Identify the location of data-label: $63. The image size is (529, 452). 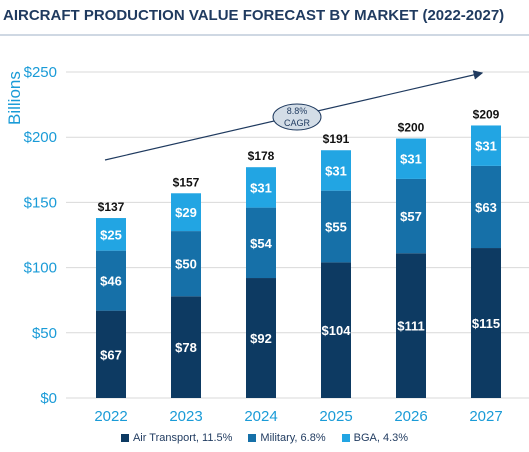
(486, 207).